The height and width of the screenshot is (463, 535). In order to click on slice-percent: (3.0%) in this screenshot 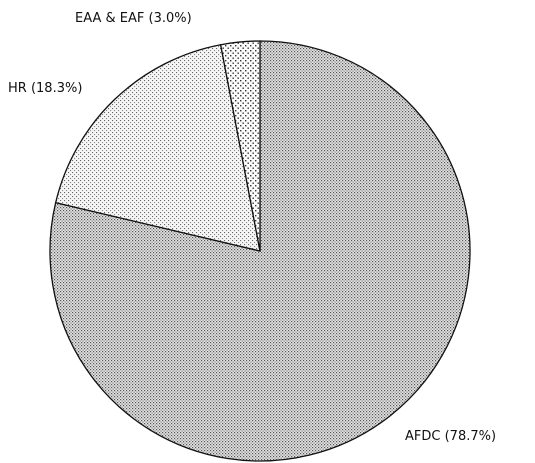, I will do `click(170, 18)`.